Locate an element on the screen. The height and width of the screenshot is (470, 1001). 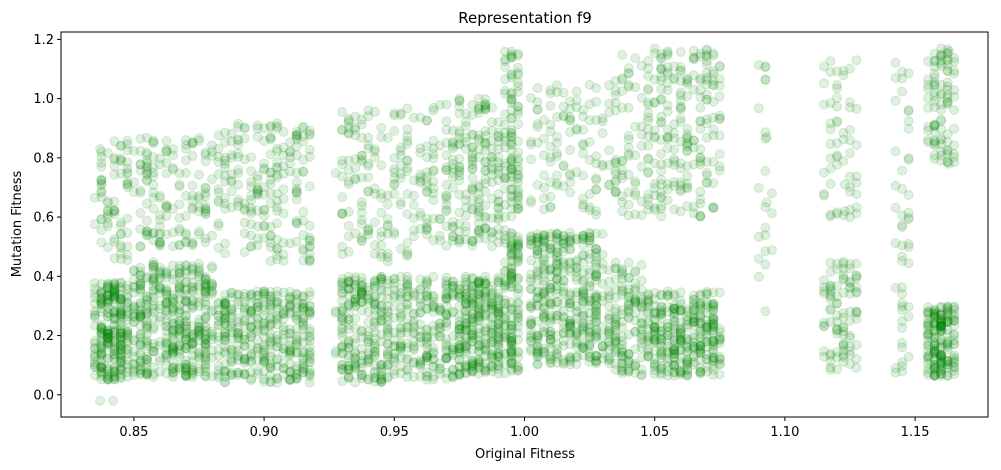
y-tick-label: 0.2 is located at coordinates (43, 336).